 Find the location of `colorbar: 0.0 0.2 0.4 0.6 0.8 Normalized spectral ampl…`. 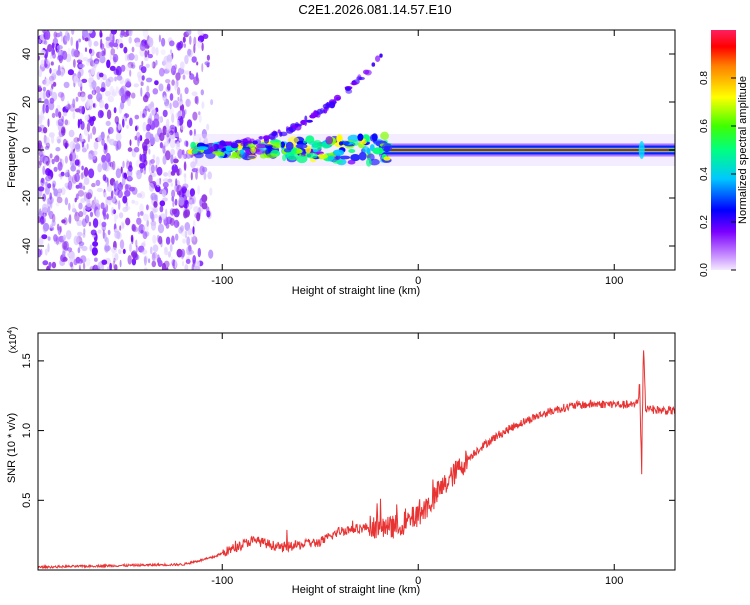

colorbar: 0.0 0.2 0.4 0.6 0.8 Normalized spectral ampl… is located at coordinates (724, 153).